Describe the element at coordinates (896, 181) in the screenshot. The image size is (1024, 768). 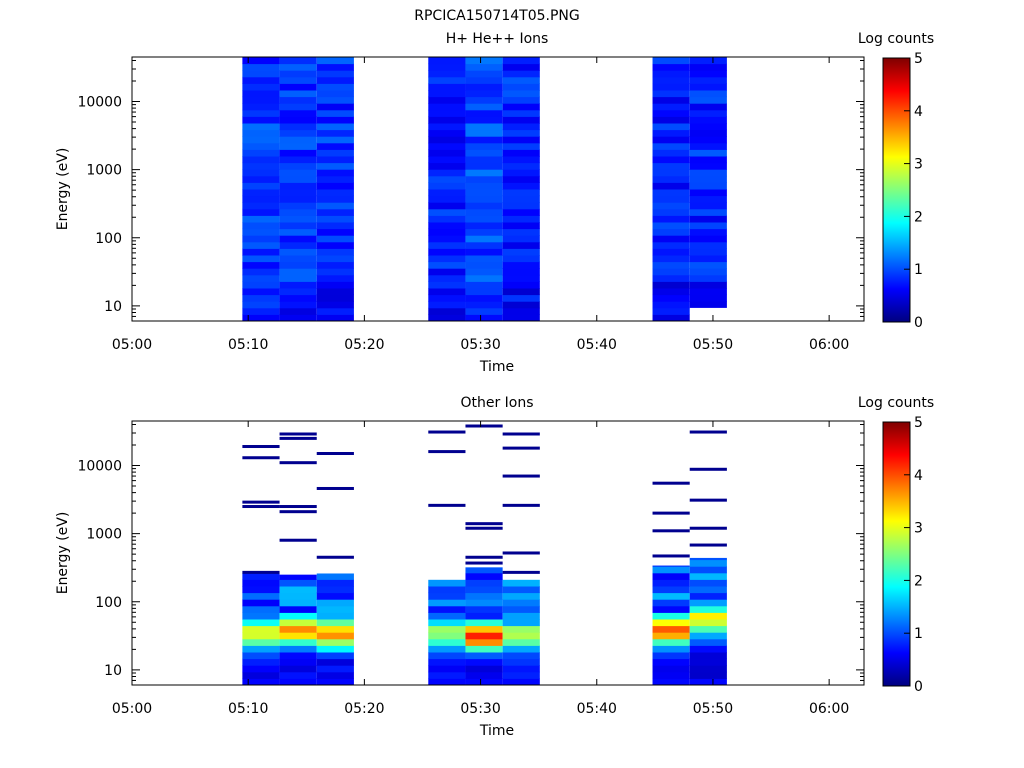
I see `colorbar: Log counts 0 1 2 3 4 5` at that location.